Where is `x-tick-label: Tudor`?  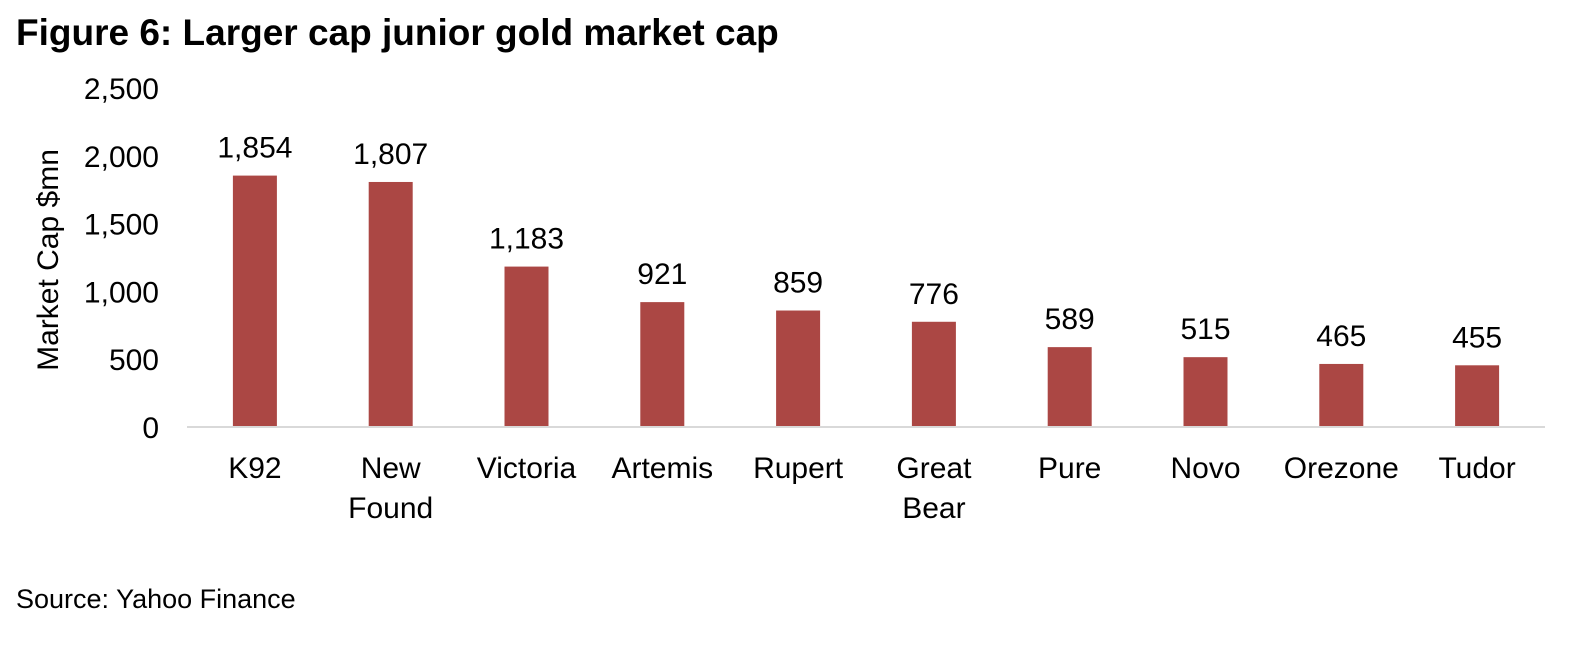 x-tick-label: Tudor is located at coordinates (1476, 468).